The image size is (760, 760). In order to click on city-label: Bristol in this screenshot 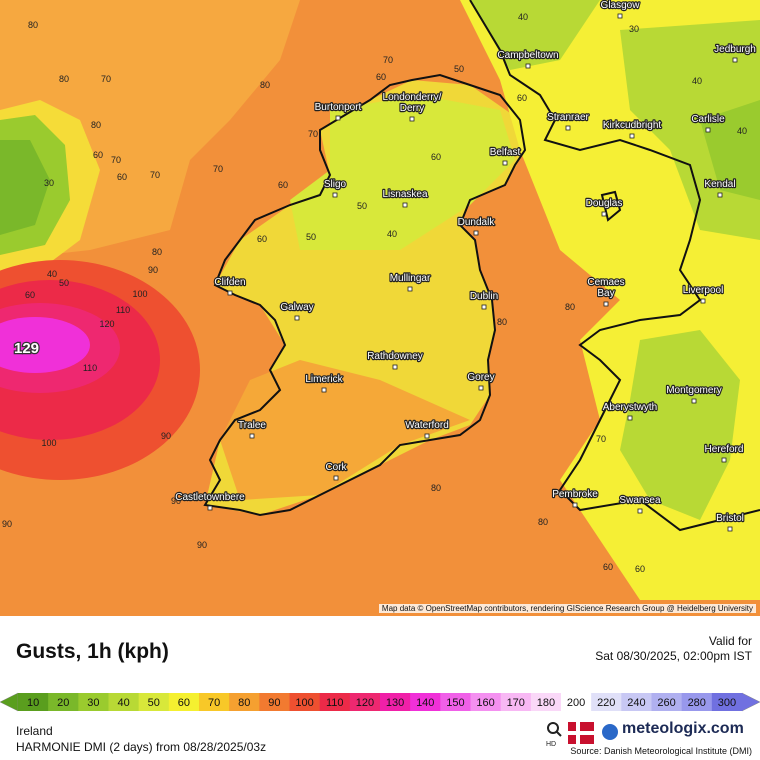, I will do `click(730, 518)`.